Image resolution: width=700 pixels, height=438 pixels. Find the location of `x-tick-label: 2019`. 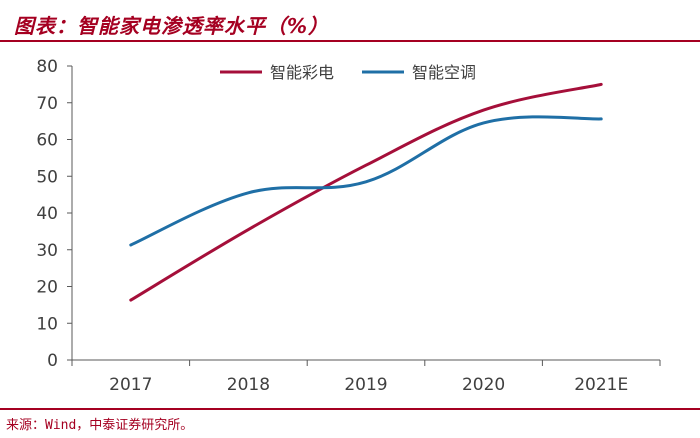

x-tick-label: 2019 is located at coordinates (365, 385).